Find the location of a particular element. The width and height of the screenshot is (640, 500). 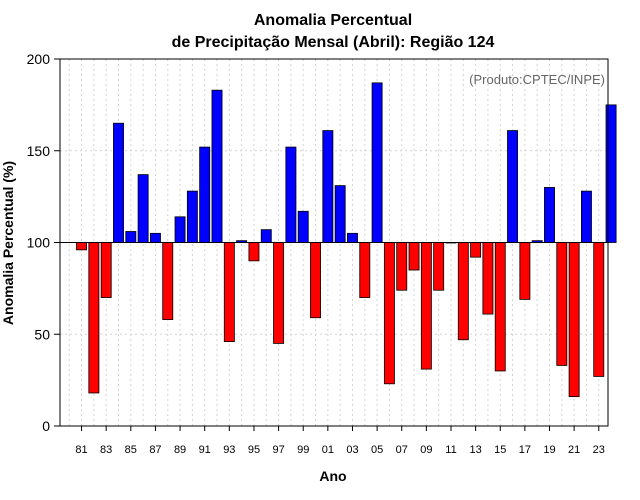

bar-2010 is located at coordinates (439, 266).